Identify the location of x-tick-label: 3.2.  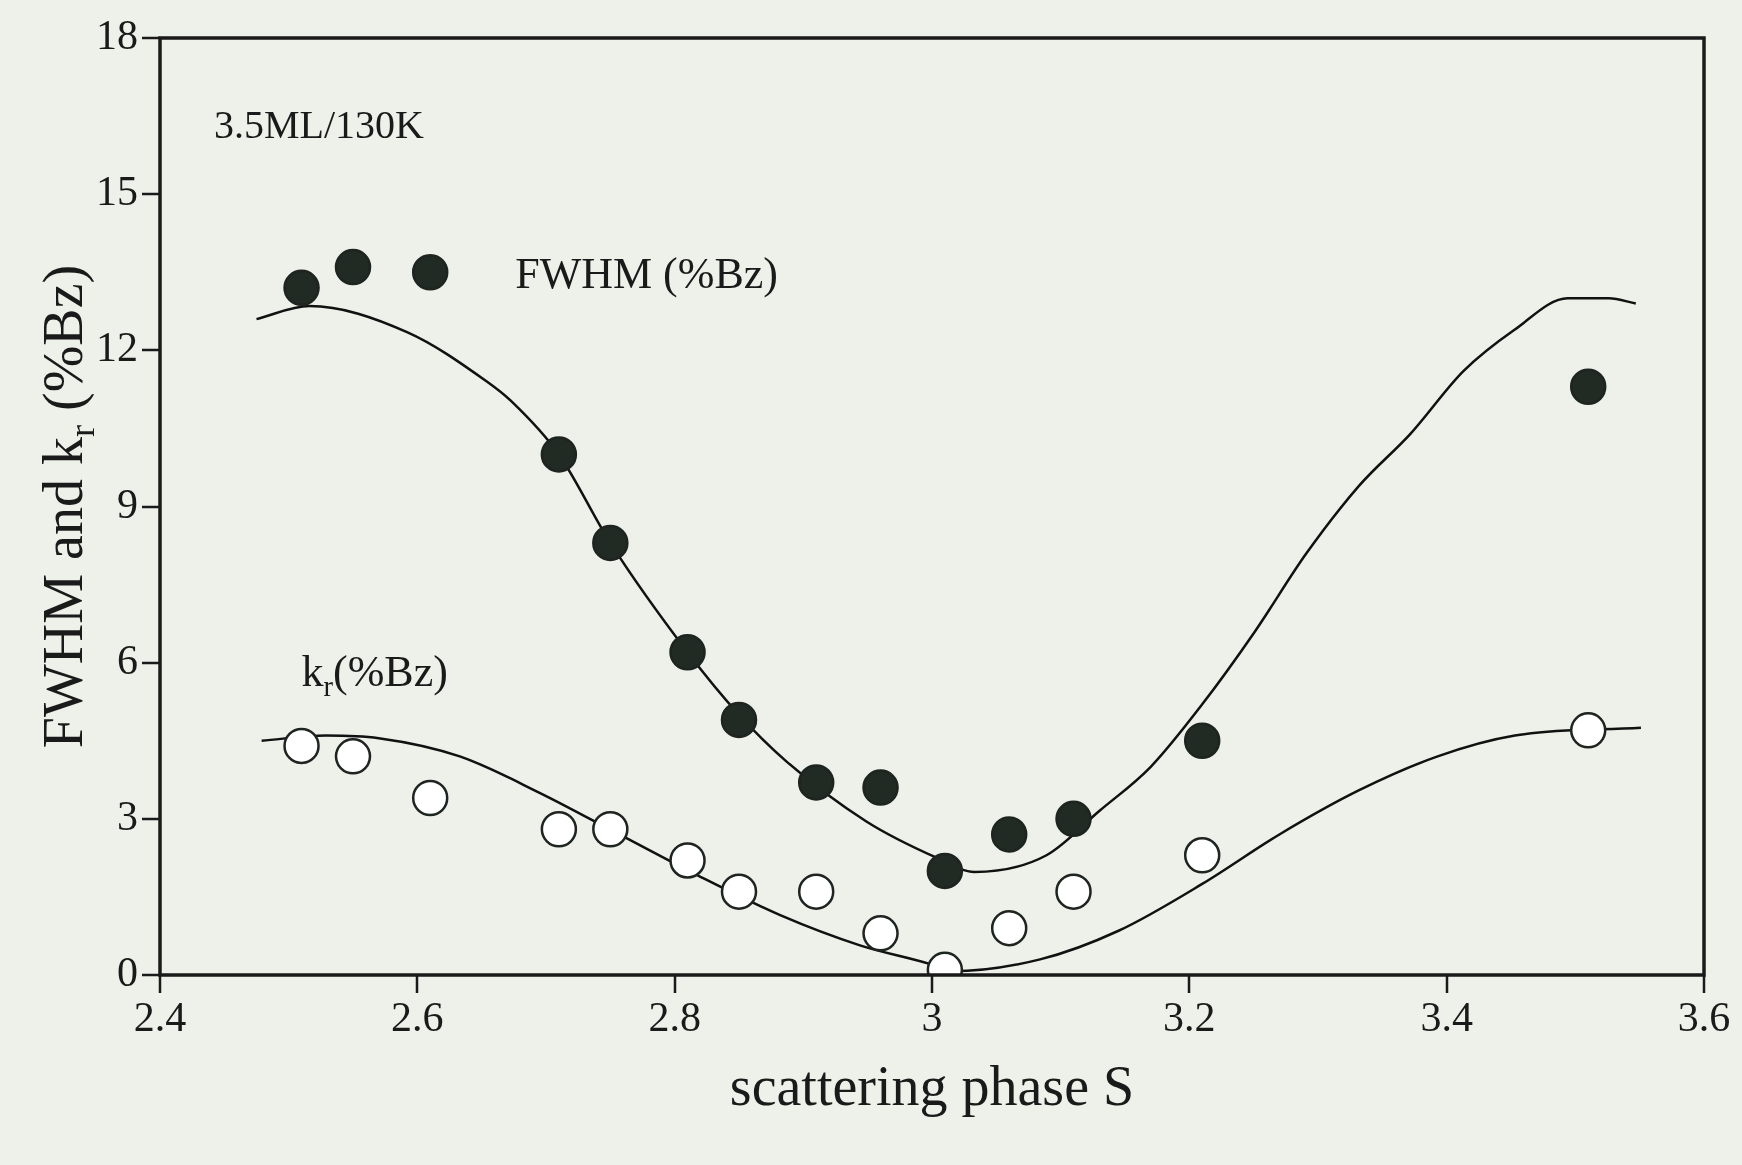
(1189, 1017).